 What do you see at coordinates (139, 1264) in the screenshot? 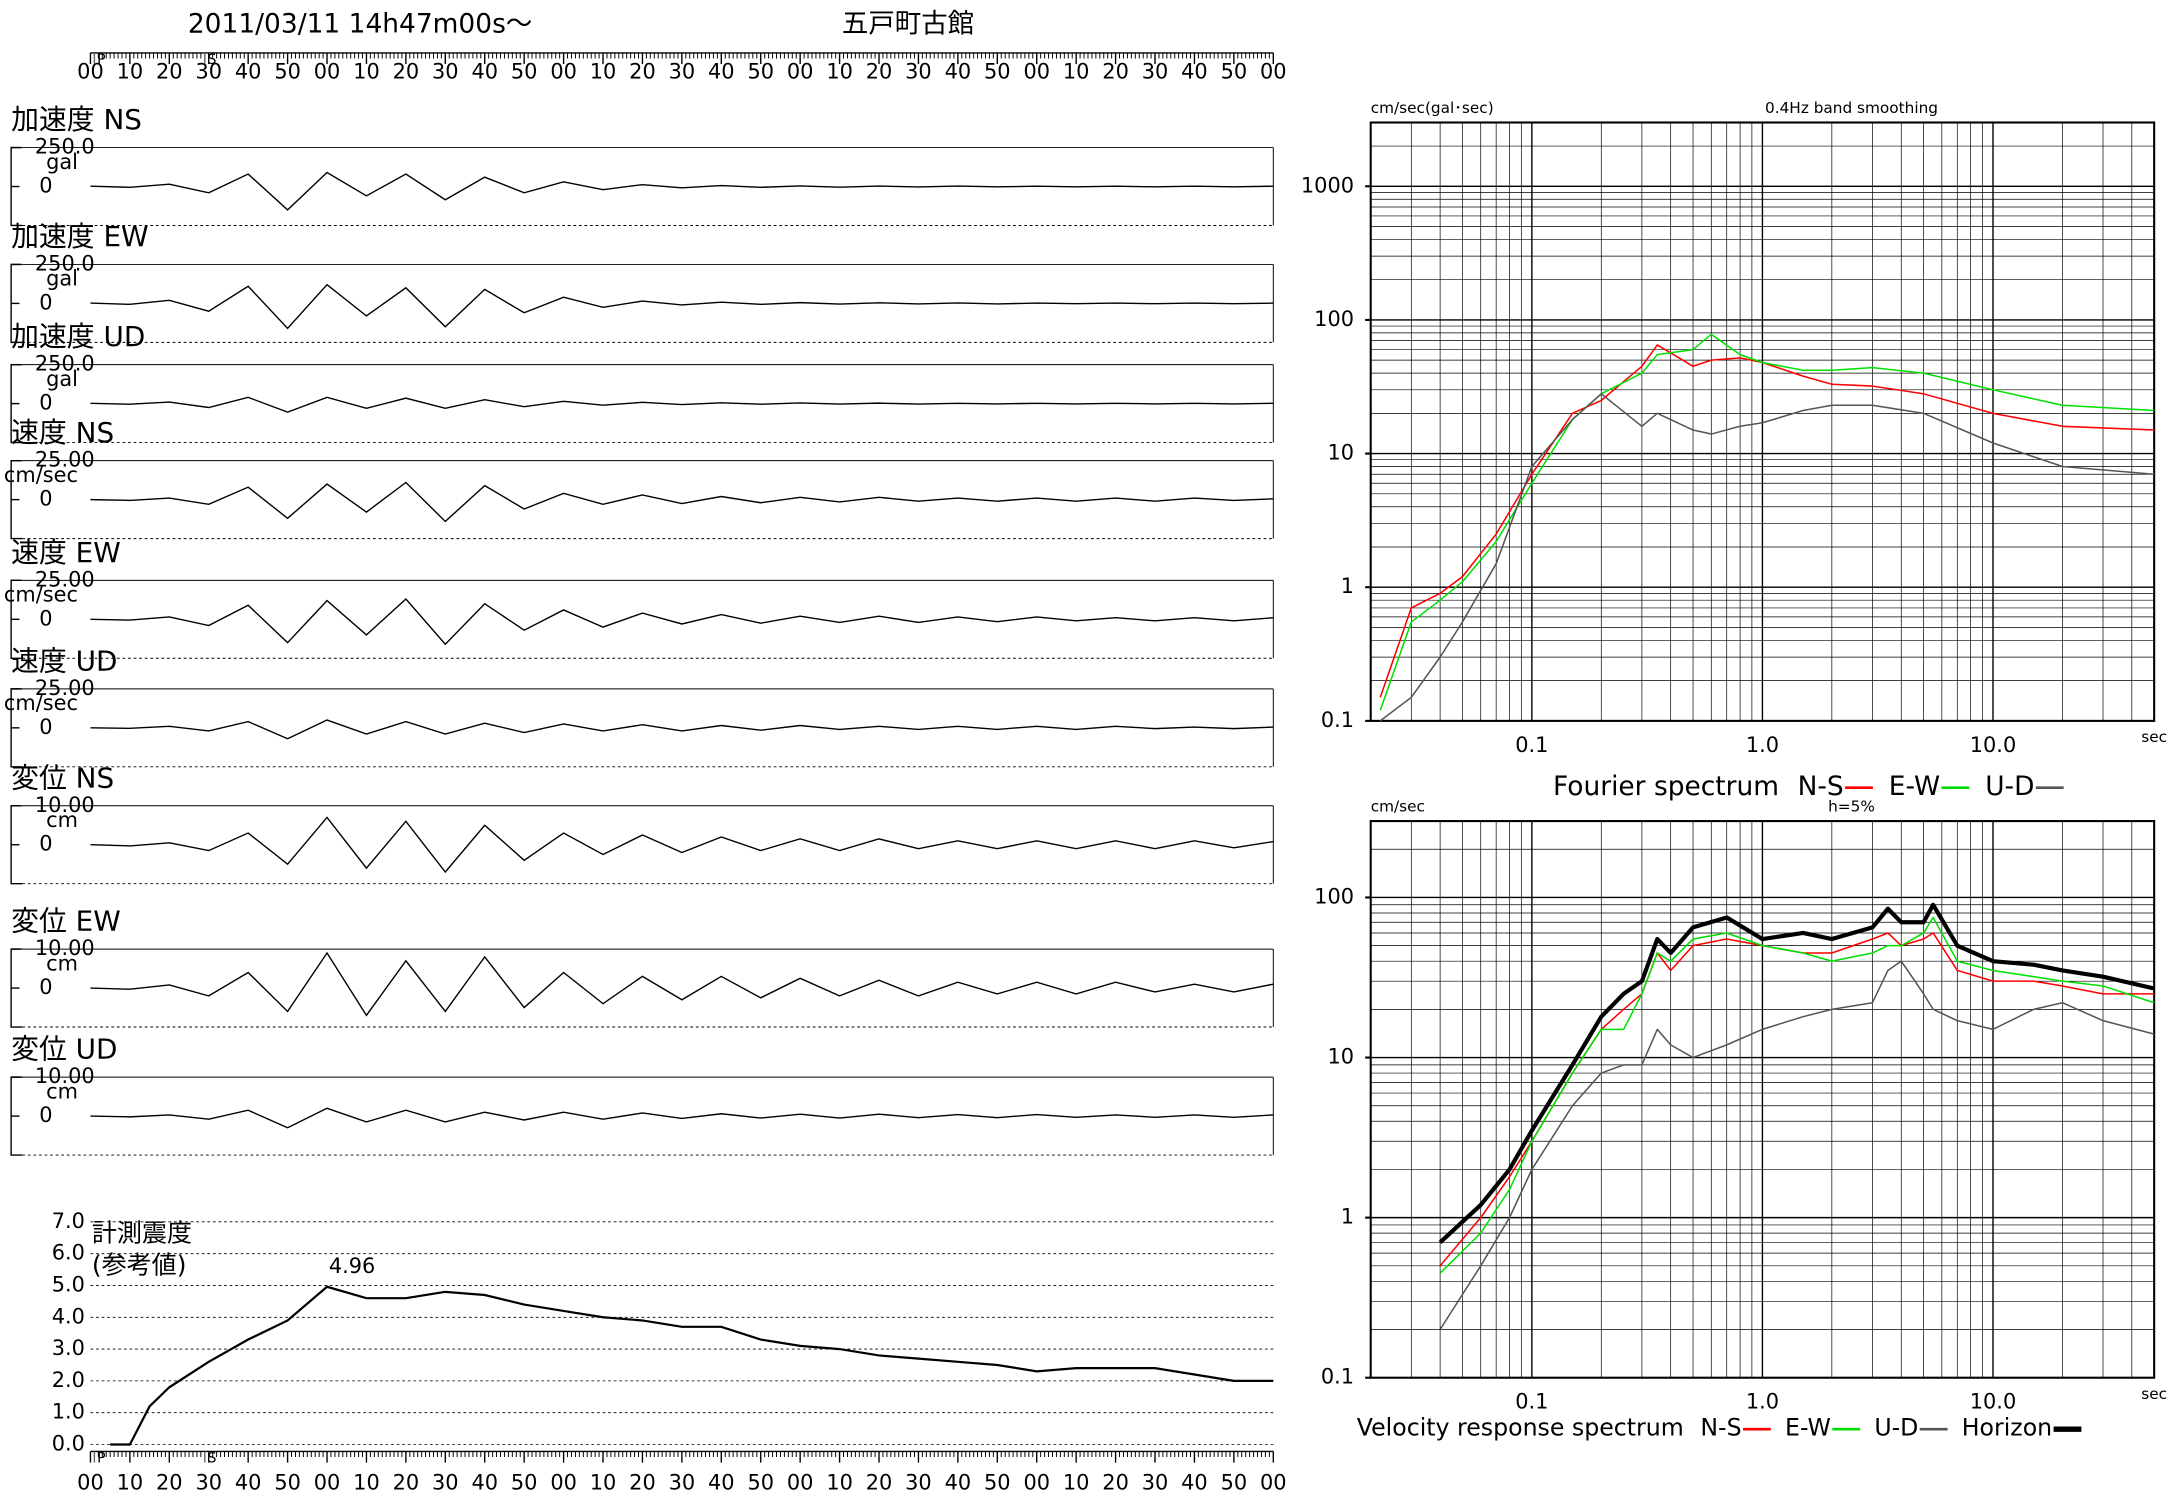
I see `intensity-subtitle: (参考値)` at bounding box center [139, 1264].